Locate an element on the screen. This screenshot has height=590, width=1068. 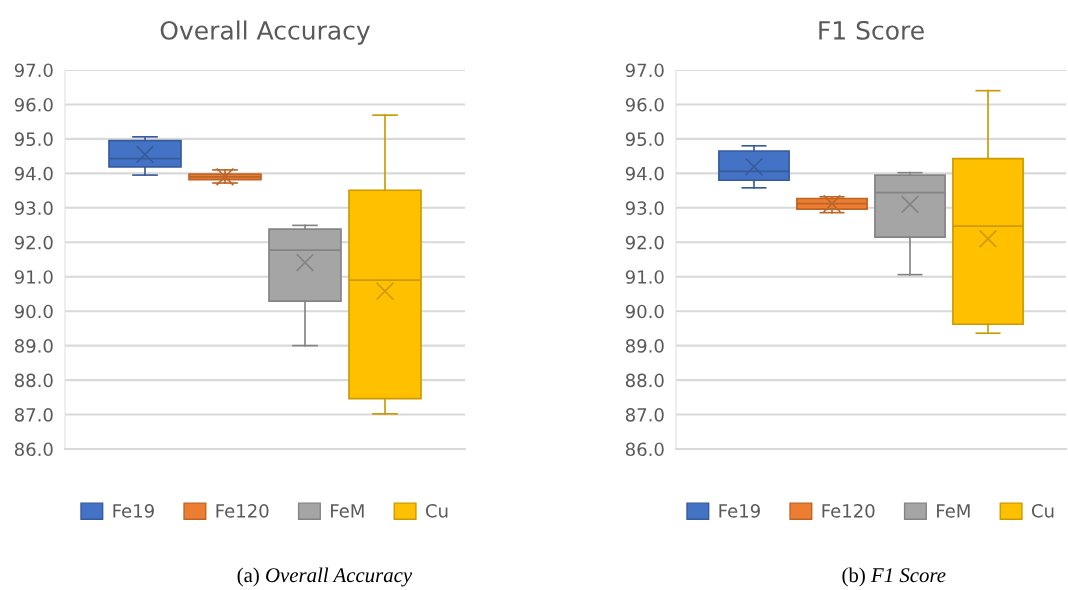
text: (b) is located at coordinates (853, 577).